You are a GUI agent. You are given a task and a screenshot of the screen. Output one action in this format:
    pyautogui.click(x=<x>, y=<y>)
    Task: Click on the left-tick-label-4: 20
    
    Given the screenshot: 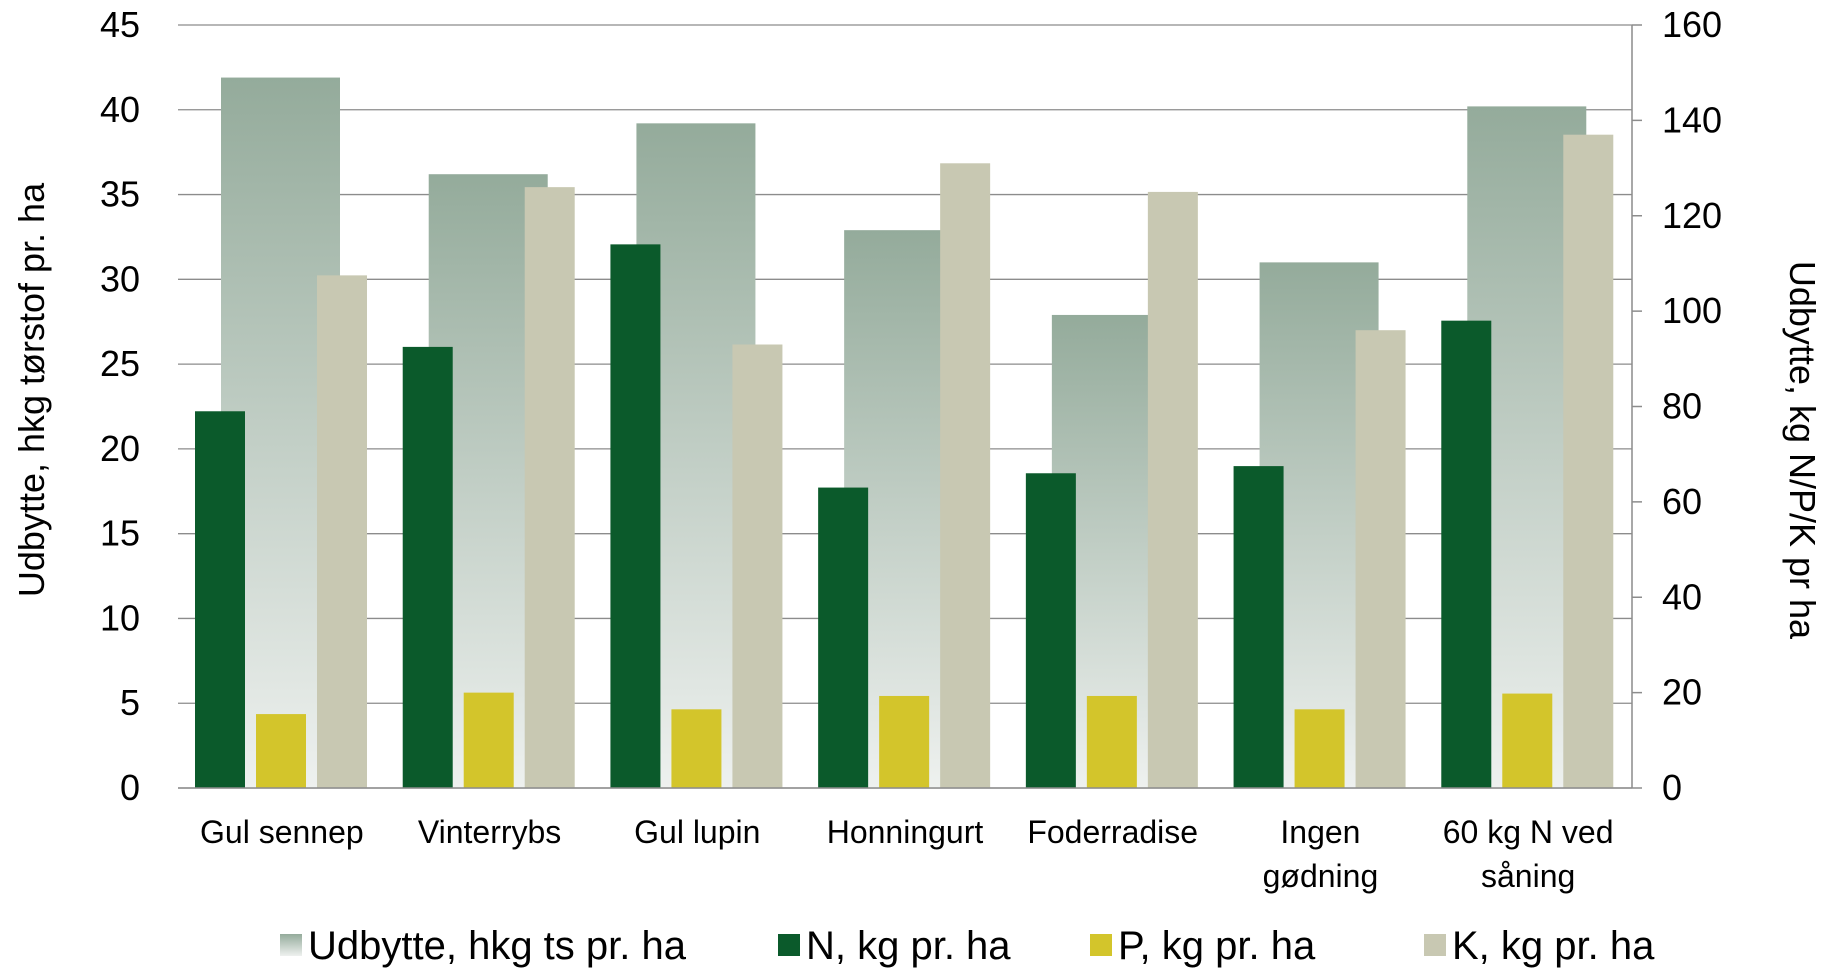 What is the action you would take?
    pyautogui.click(x=120, y=448)
    